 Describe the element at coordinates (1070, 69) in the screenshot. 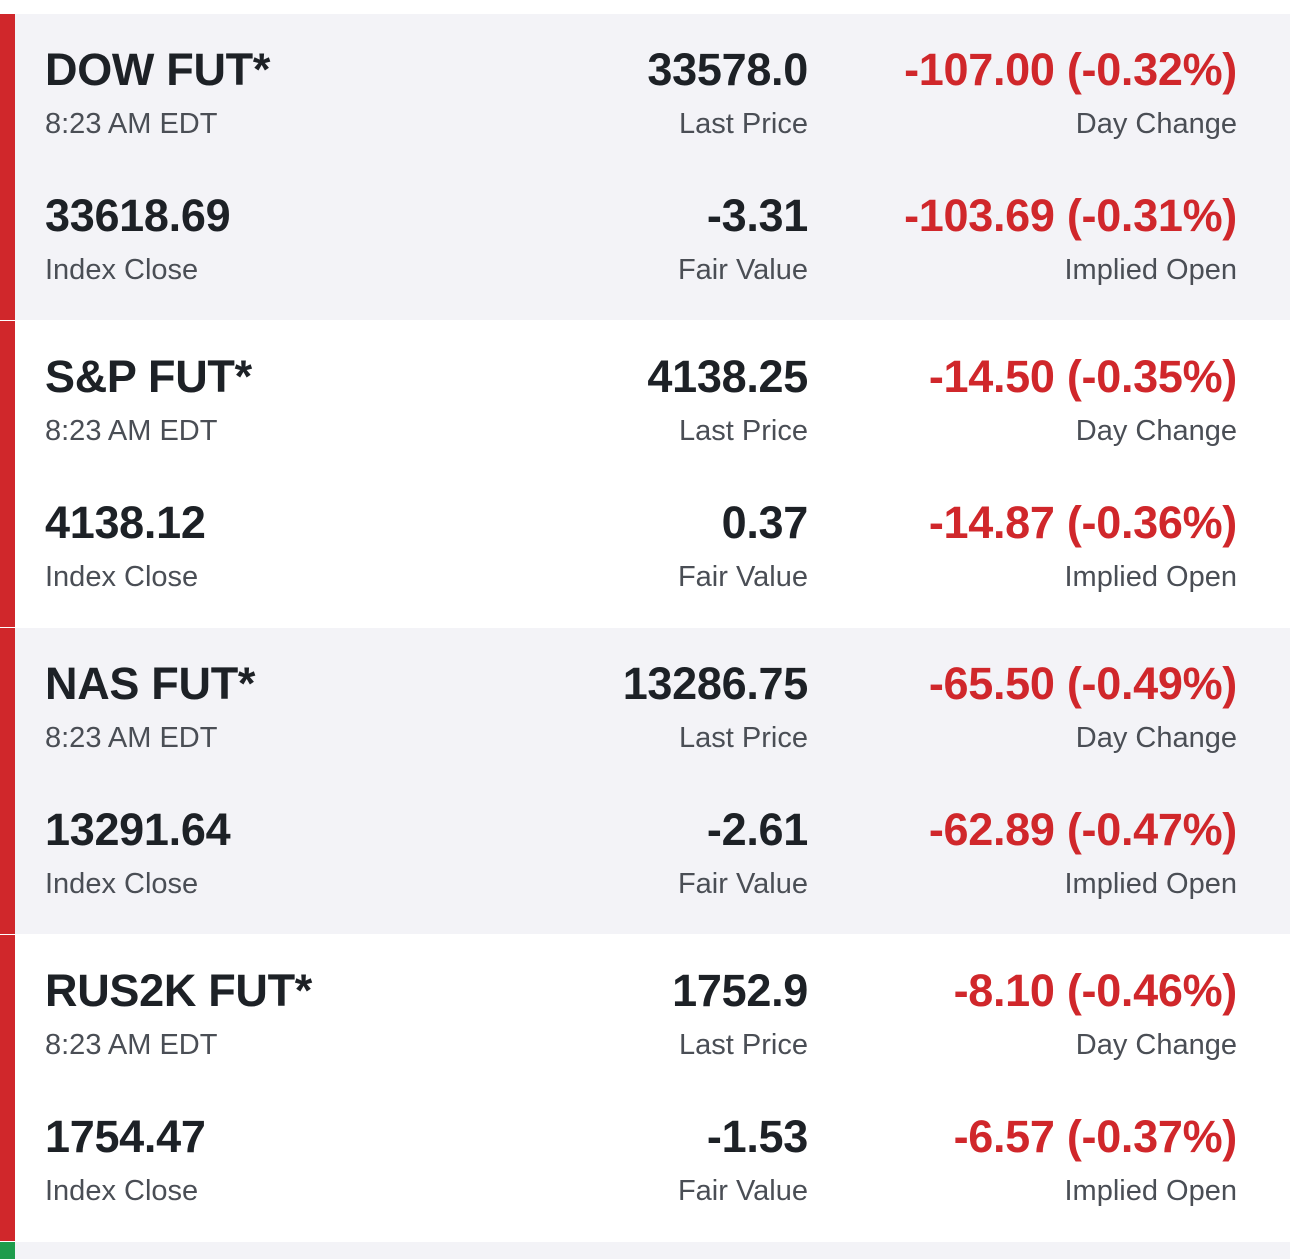

I see `day-change-value: -107.00 (-0.32%)` at that location.